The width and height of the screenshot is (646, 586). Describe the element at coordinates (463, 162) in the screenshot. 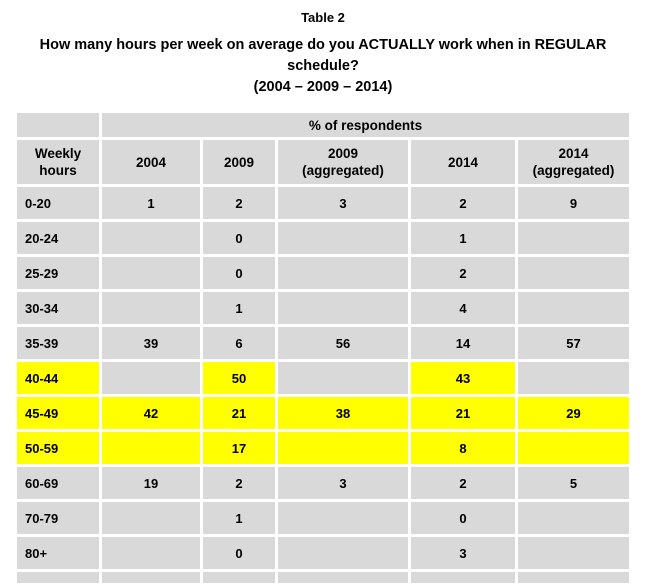

I see `column-header-2014: 2014` at that location.